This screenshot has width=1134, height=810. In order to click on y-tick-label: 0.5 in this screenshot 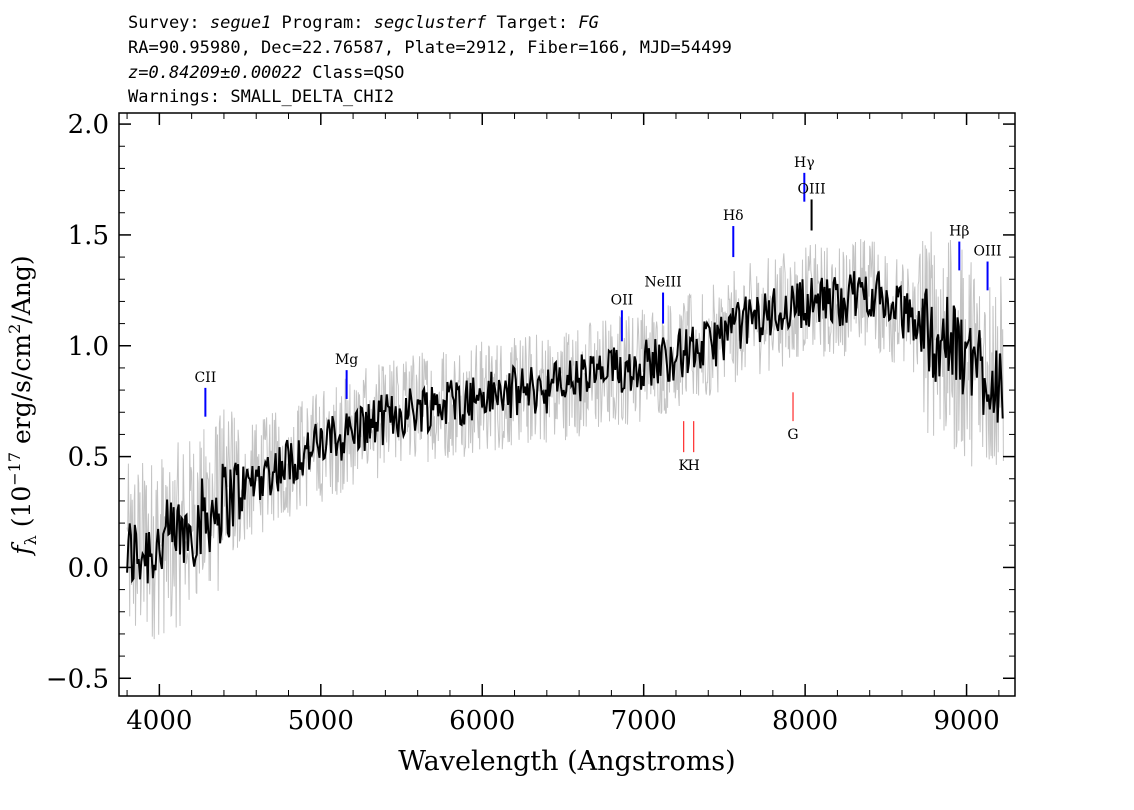, I will do `click(88, 458)`.